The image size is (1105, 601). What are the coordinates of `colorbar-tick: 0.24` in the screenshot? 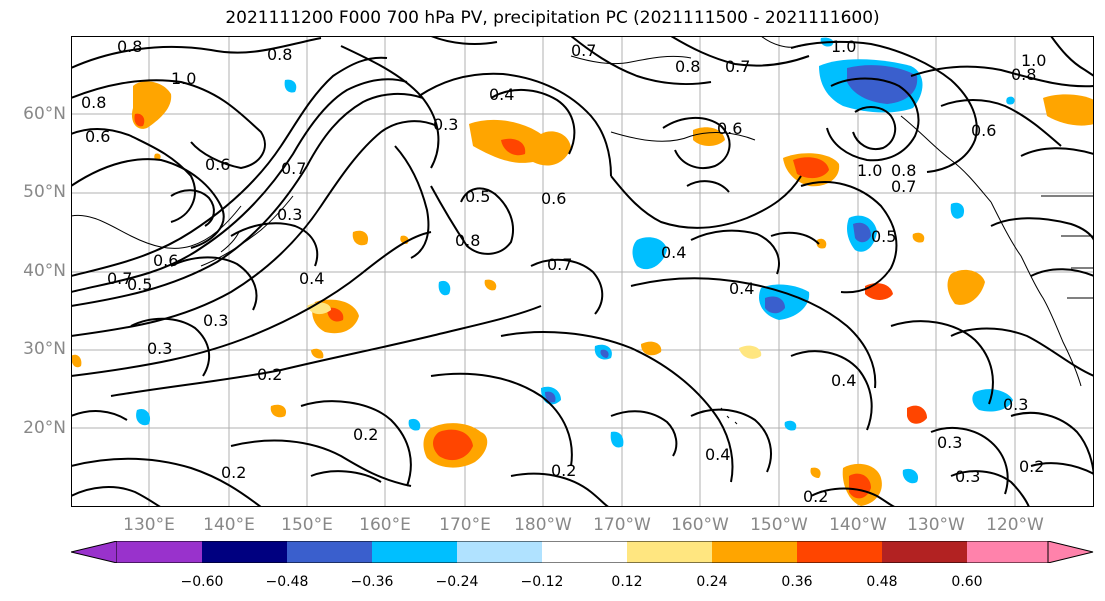 It's located at (712, 582).